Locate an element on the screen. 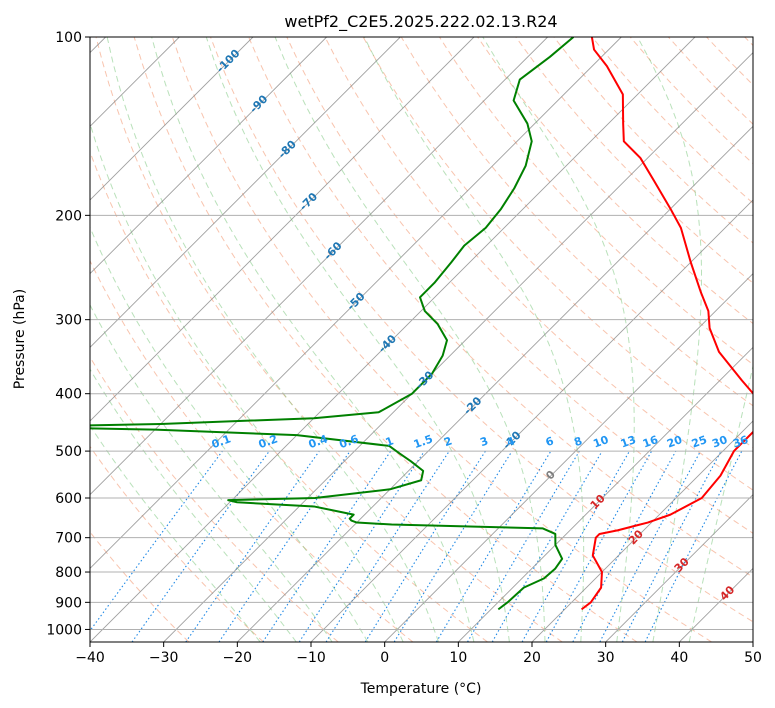 This screenshot has width=775, height=708. mixing-ratio-label: 10 is located at coordinates (600, 442).